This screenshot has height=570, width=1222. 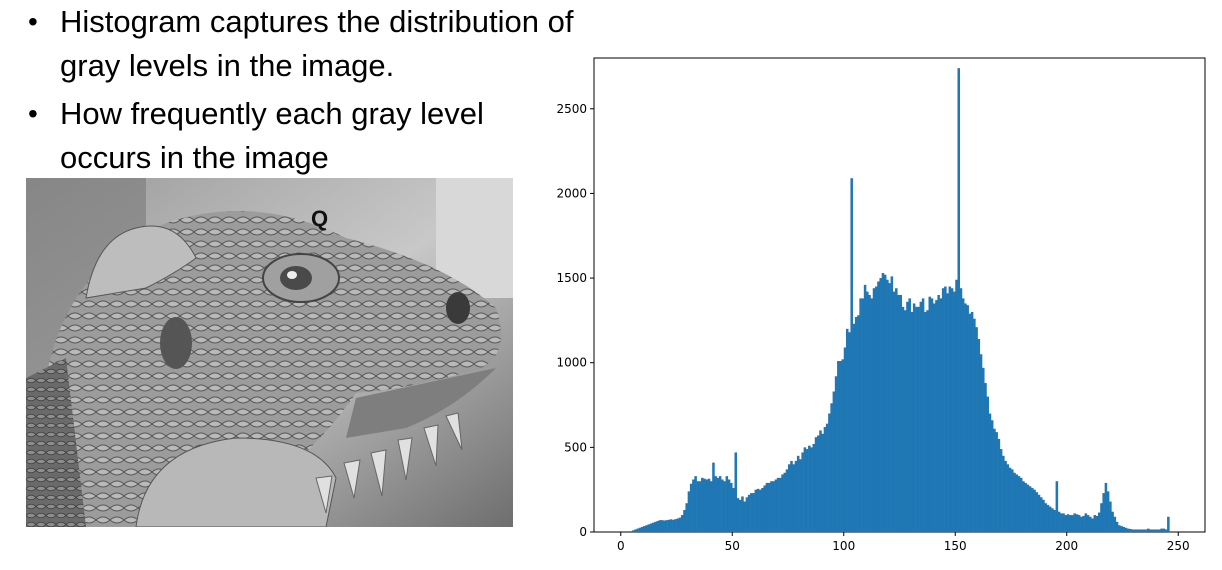 I want to click on y-tick-label: 1000, so click(x=571, y=363).